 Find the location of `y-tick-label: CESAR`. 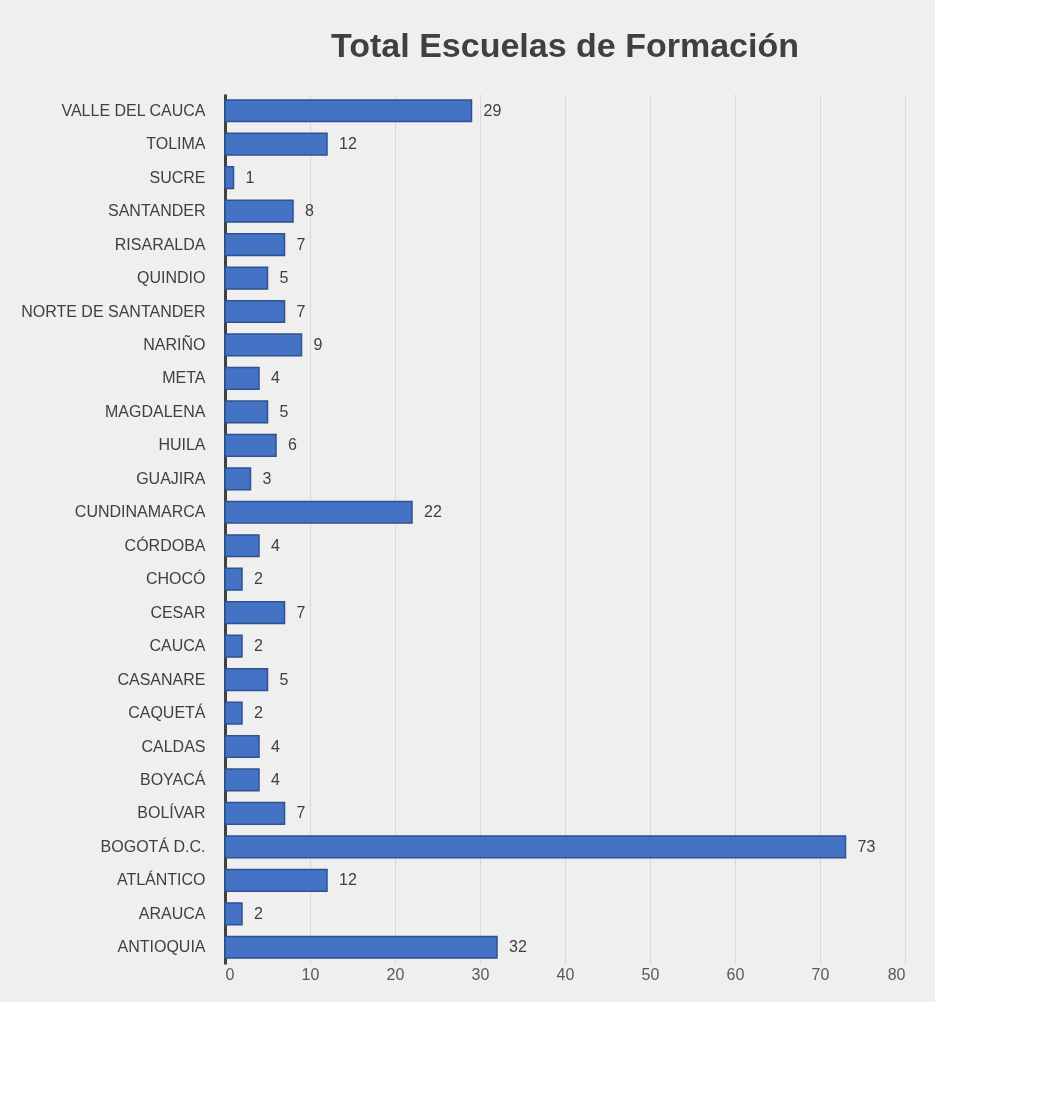

y-tick-label: CESAR is located at coordinates (178, 612).